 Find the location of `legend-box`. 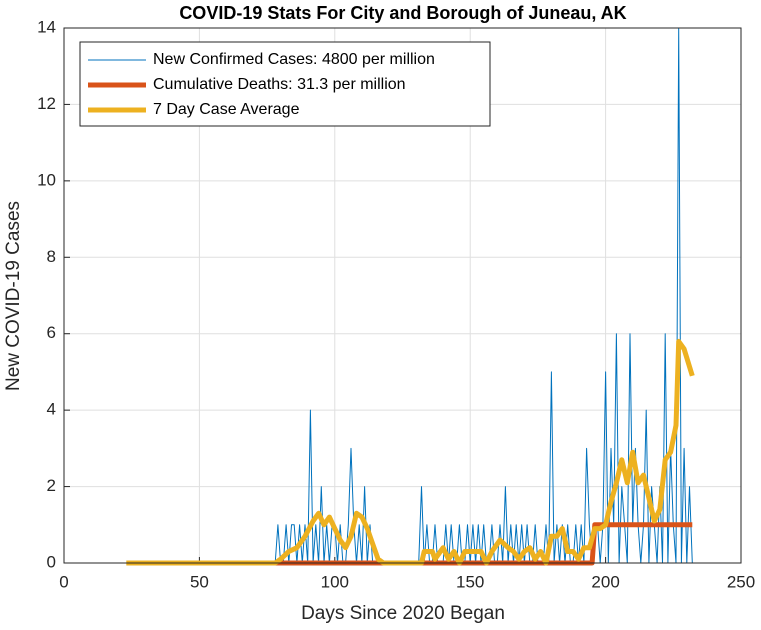

legend-box is located at coordinates (285, 84).